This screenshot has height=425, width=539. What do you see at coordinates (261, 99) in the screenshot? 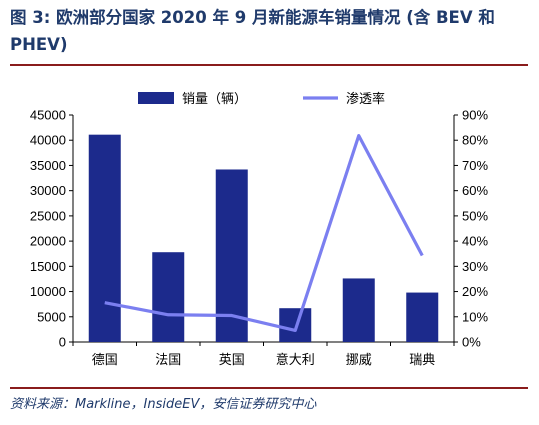
I see `legend: 销量（辆） 渗透率` at bounding box center [261, 99].